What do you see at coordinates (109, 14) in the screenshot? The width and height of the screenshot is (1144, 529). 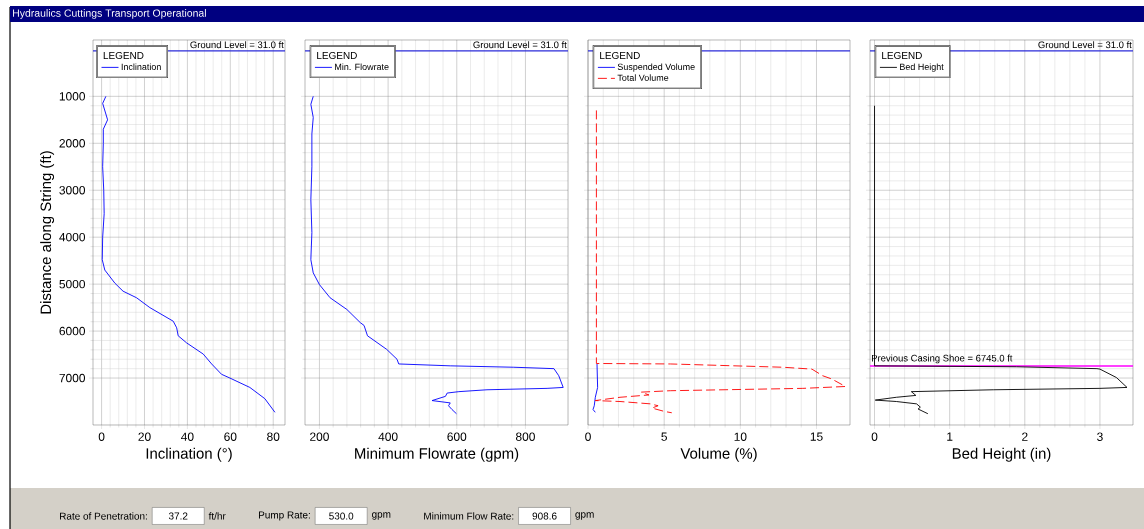 I see `chart-title: Hydraulics Cuttings Transport Operational` at bounding box center [109, 14].